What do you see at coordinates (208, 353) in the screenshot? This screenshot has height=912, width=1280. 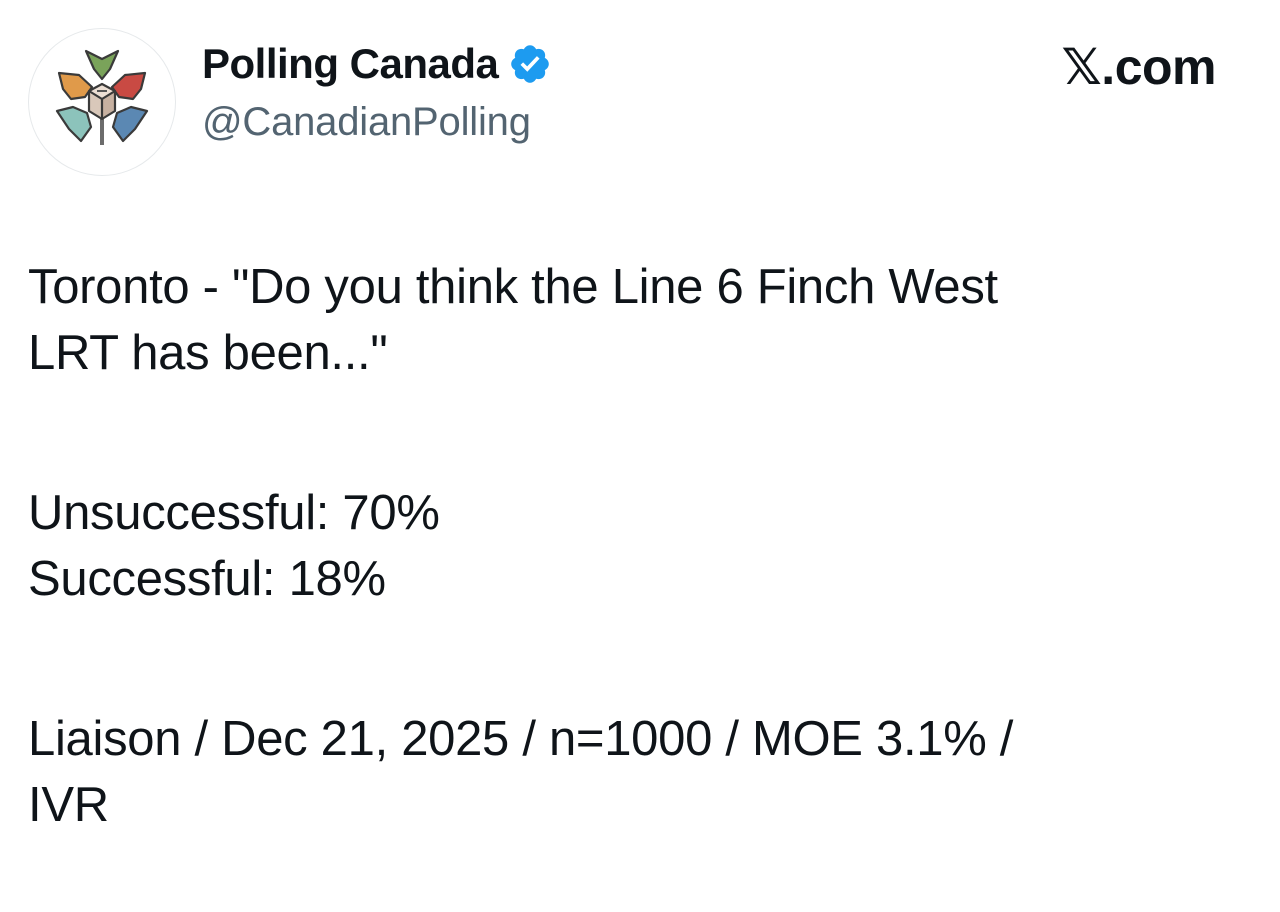 I see `question-line-2: LRT has been..."` at bounding box center [208, 353].